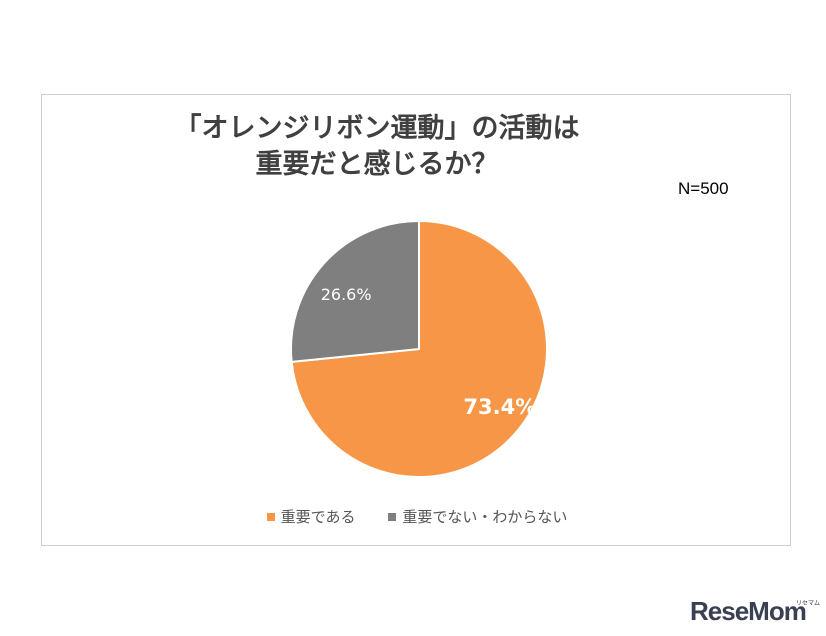 The width and height of the screenshot is (826, 636). I want to click on legend-swatch-important, so click(270, 516).